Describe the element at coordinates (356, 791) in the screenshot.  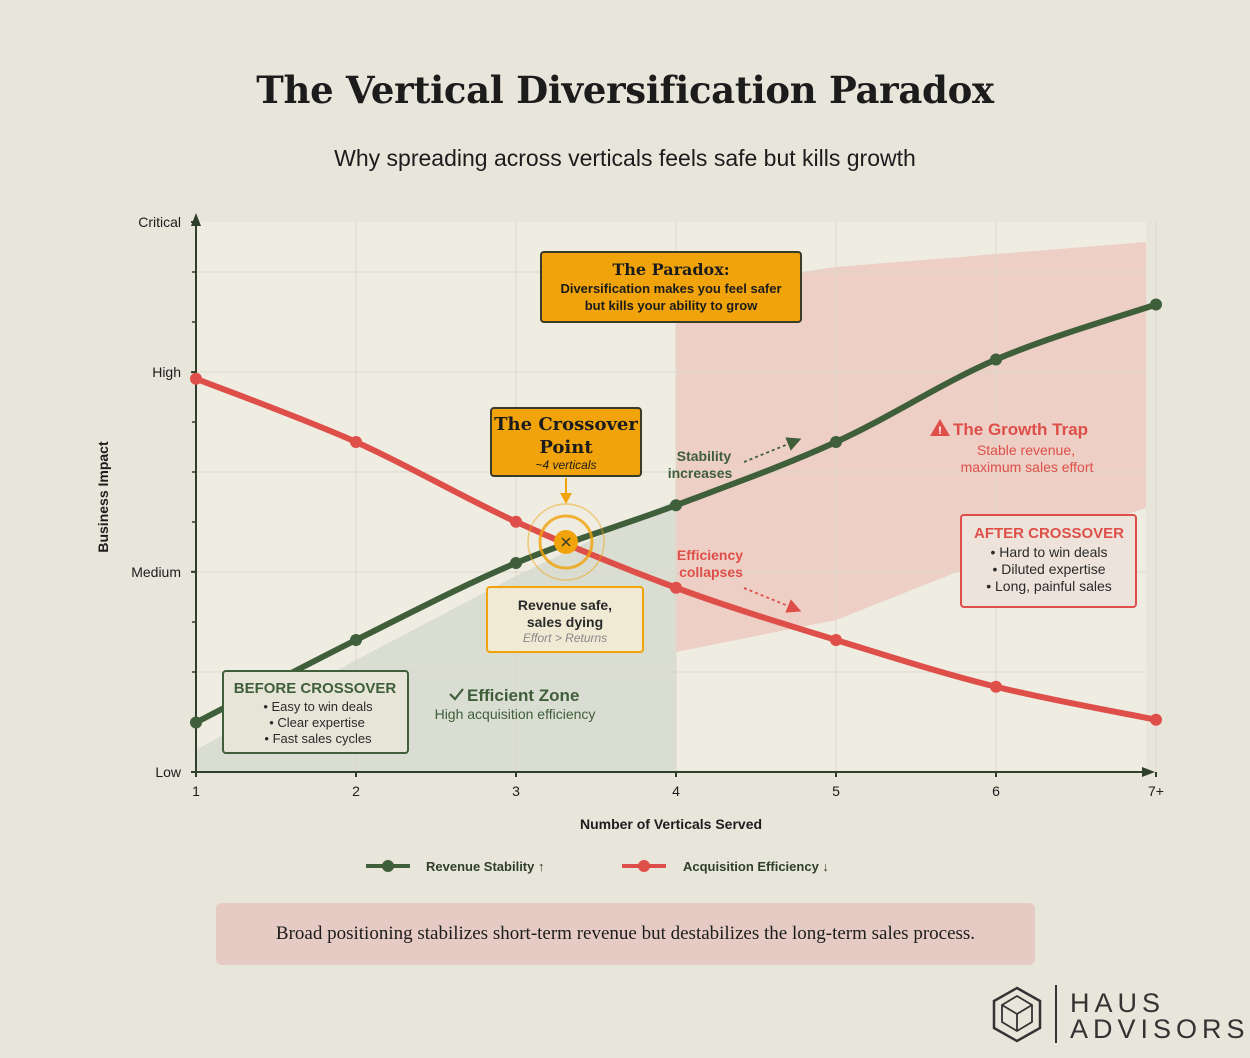
I see `x-tick-label: 2` at that location.